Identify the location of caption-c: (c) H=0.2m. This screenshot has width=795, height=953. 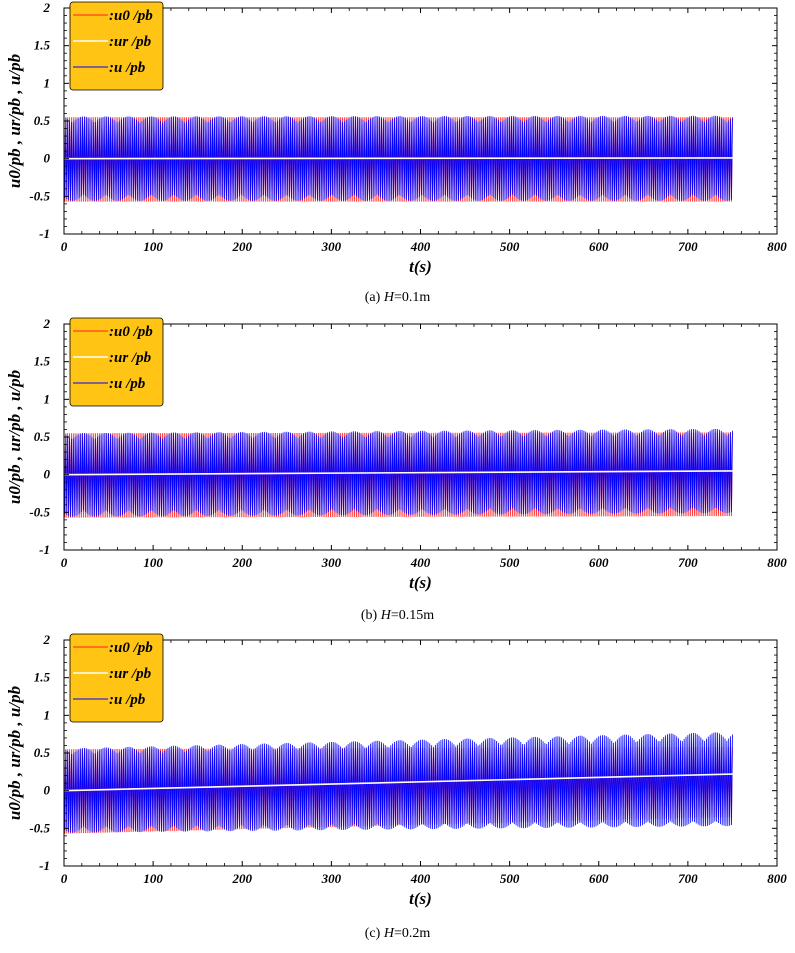
(397, 934).